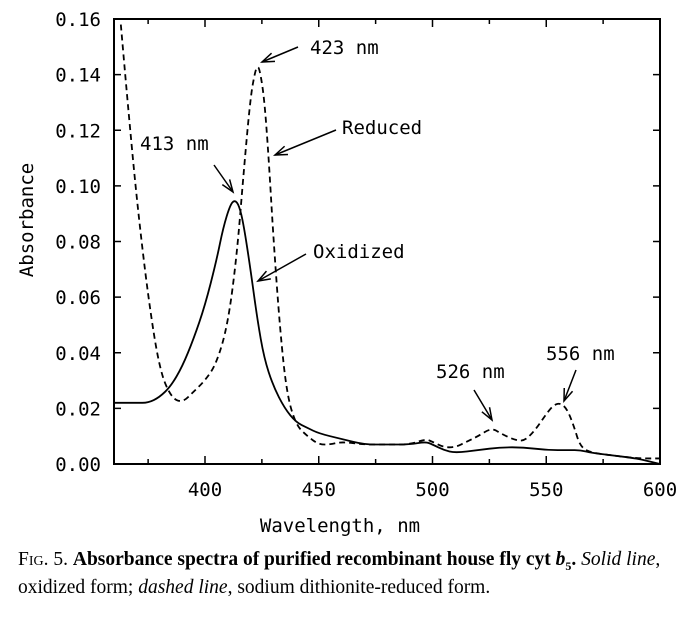 This screenshot has height=623, width=695. I want to click on caption-solid-line: Solid line, so click(618, 559).